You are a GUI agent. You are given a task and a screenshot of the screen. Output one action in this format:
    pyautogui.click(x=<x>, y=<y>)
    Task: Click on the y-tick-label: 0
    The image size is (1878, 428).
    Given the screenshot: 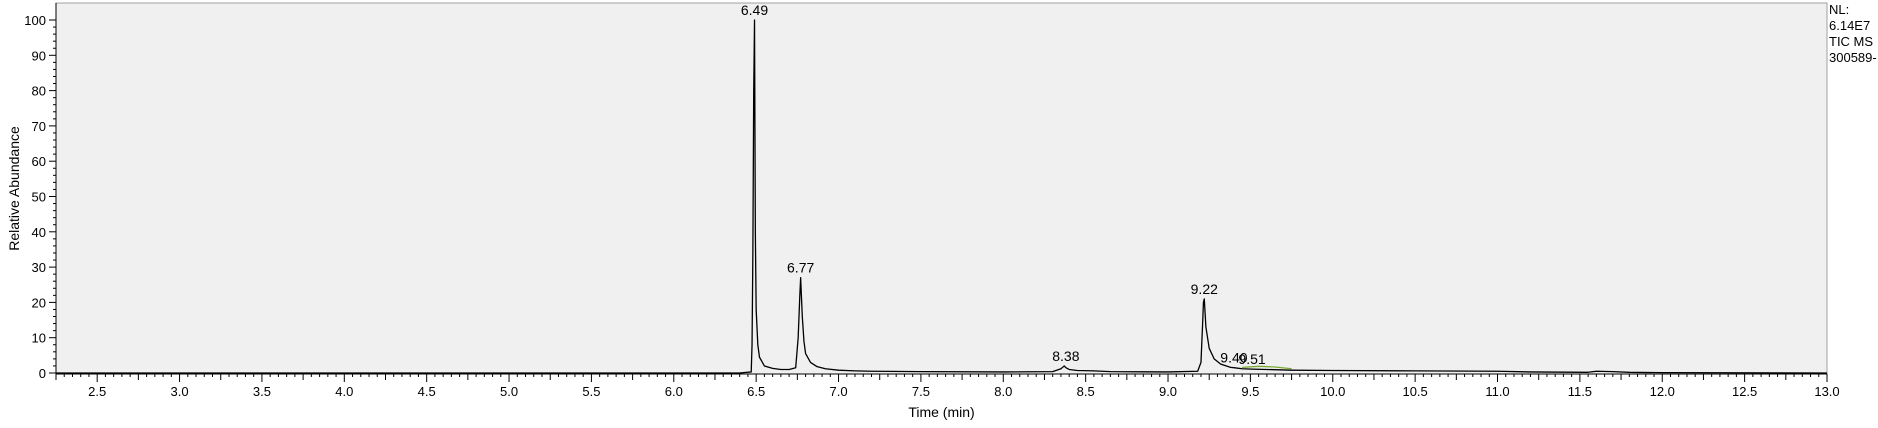 What is the action you would take?
    pyautogui.click(x=42, y=373)
    